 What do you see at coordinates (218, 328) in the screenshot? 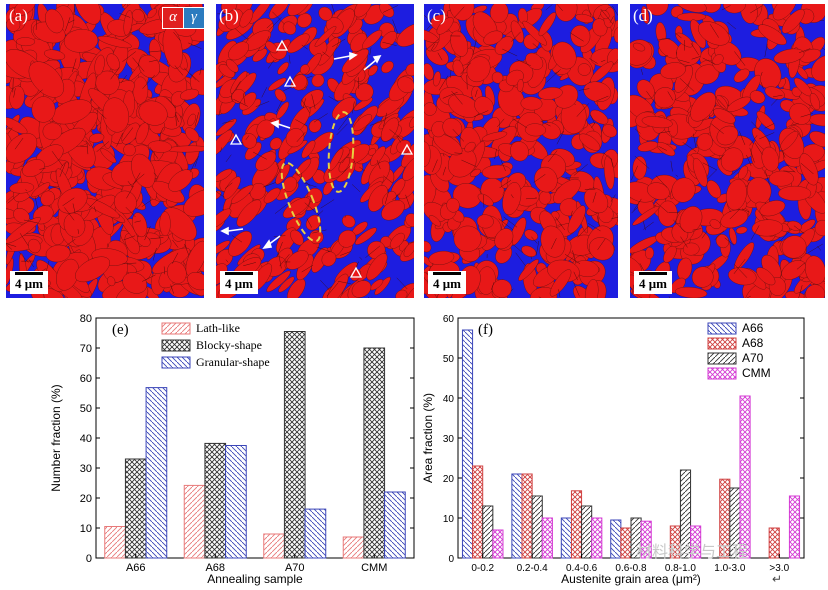
I see `legend-label: Lath-like` at bounding box center [218, 328].